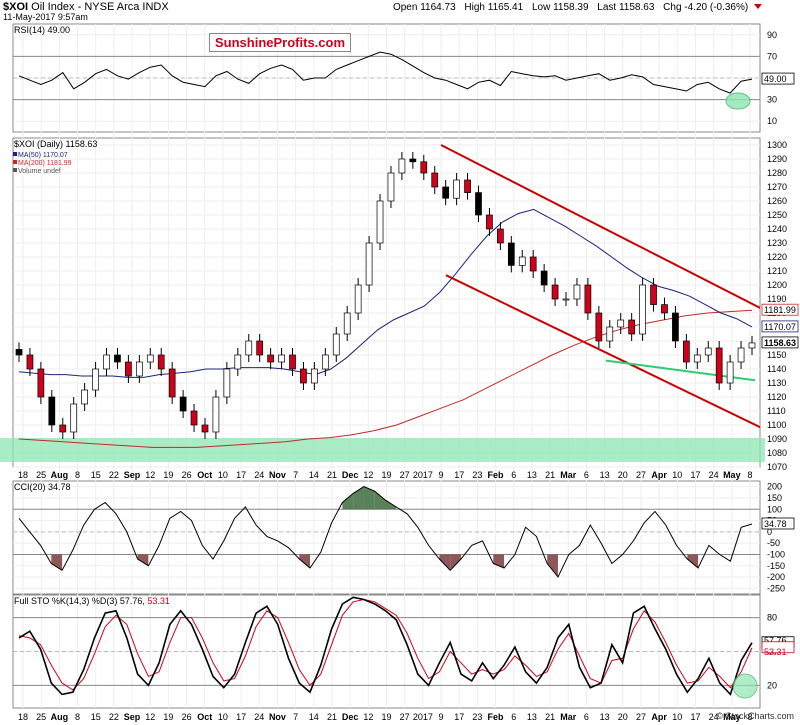 The width and height of the screenshot is (800, 725). I want to click on legend-ma200: MA(200) 1181.99, so click(45, 163).